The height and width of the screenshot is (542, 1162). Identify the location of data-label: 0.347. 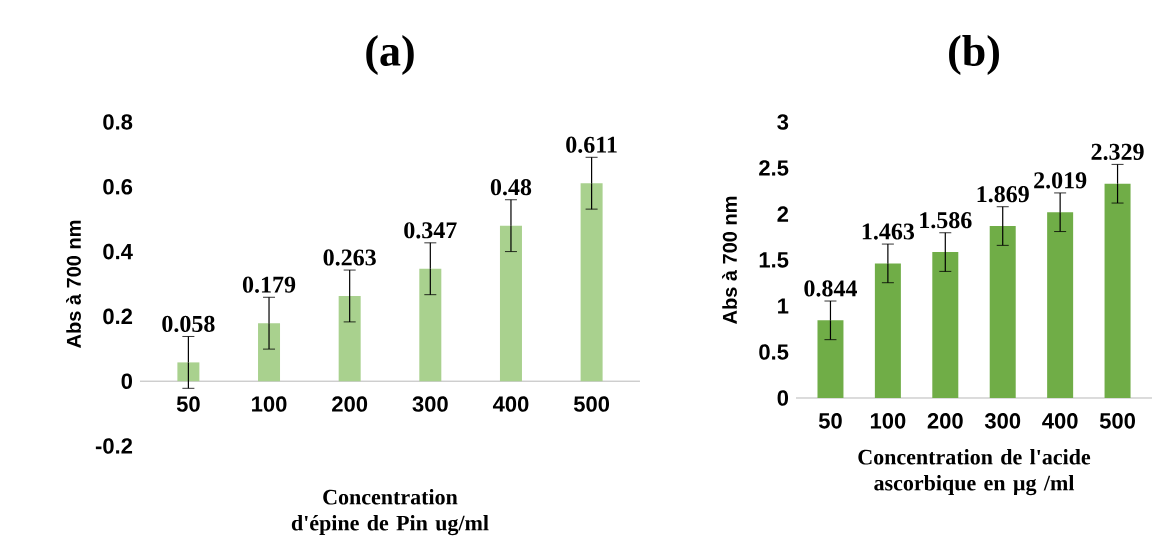
(430, 230).